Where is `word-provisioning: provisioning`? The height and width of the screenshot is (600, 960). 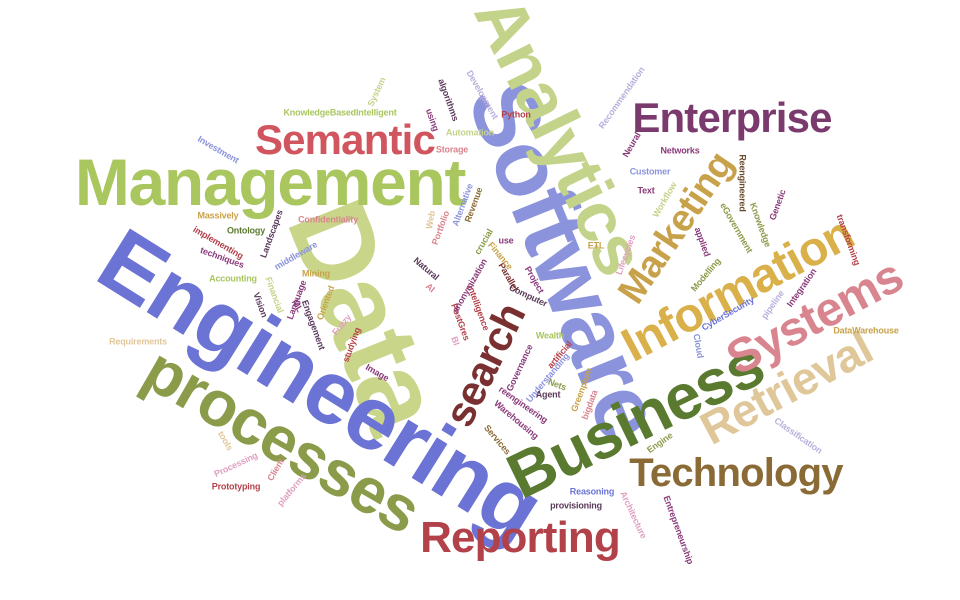 word-provisioning: provisioning is located at coordinates (576, 505).